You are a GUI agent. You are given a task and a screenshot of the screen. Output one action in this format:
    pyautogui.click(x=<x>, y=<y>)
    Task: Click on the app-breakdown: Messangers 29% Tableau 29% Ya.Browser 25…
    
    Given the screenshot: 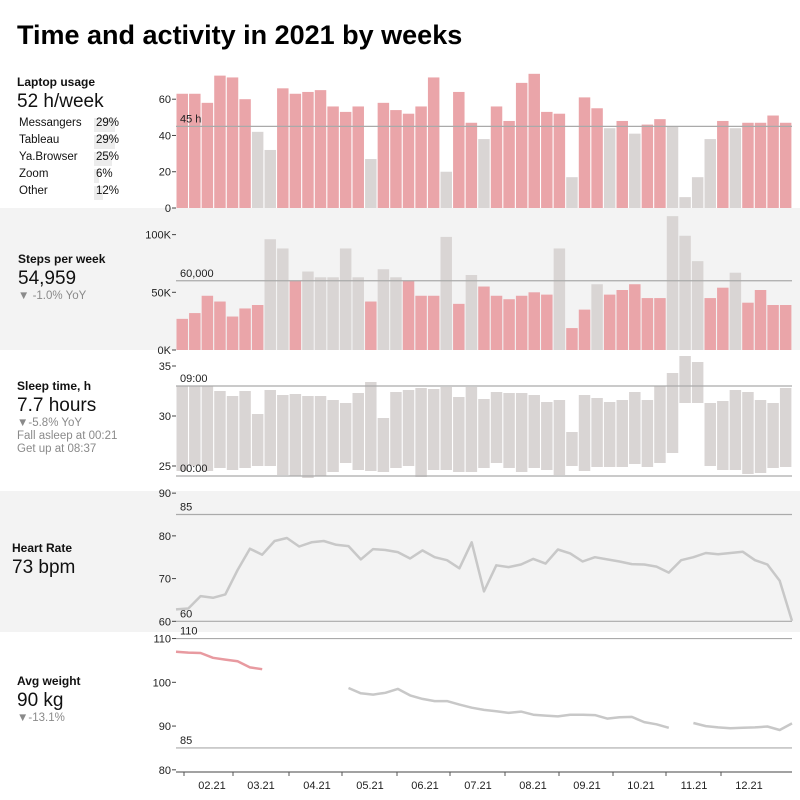 What is the action you would take?
    pyautogui.click(x=79, y=159)
    